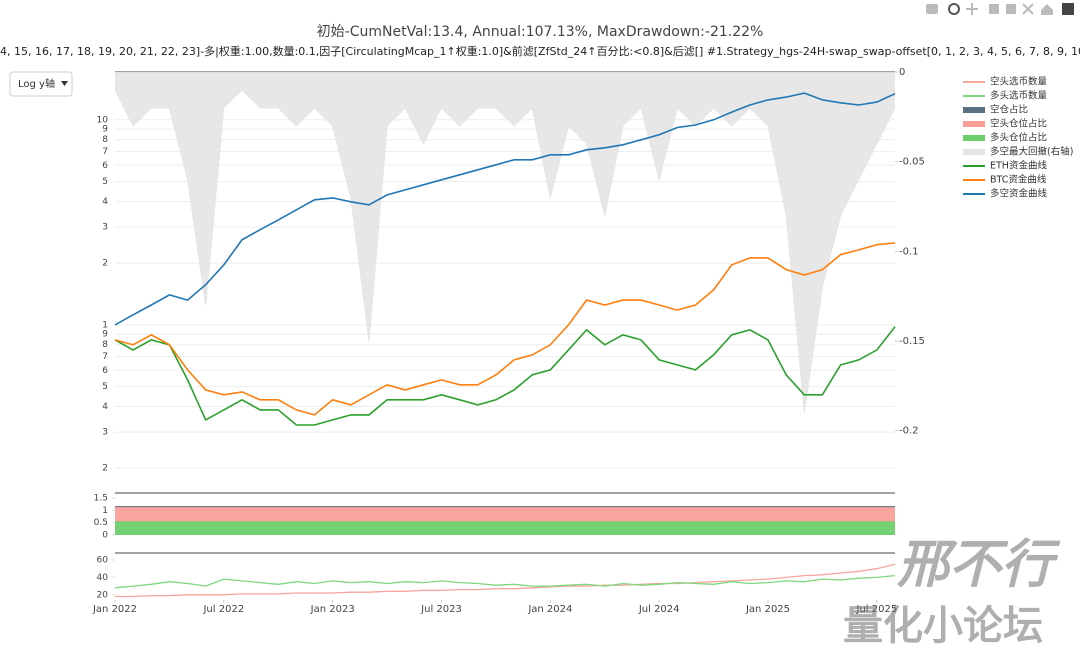 This screenshot has height=662, width=1080. Describe the element at coordinates (912, 162) in the screenshot. I see `y2-tick-label: -0.05` at that location.